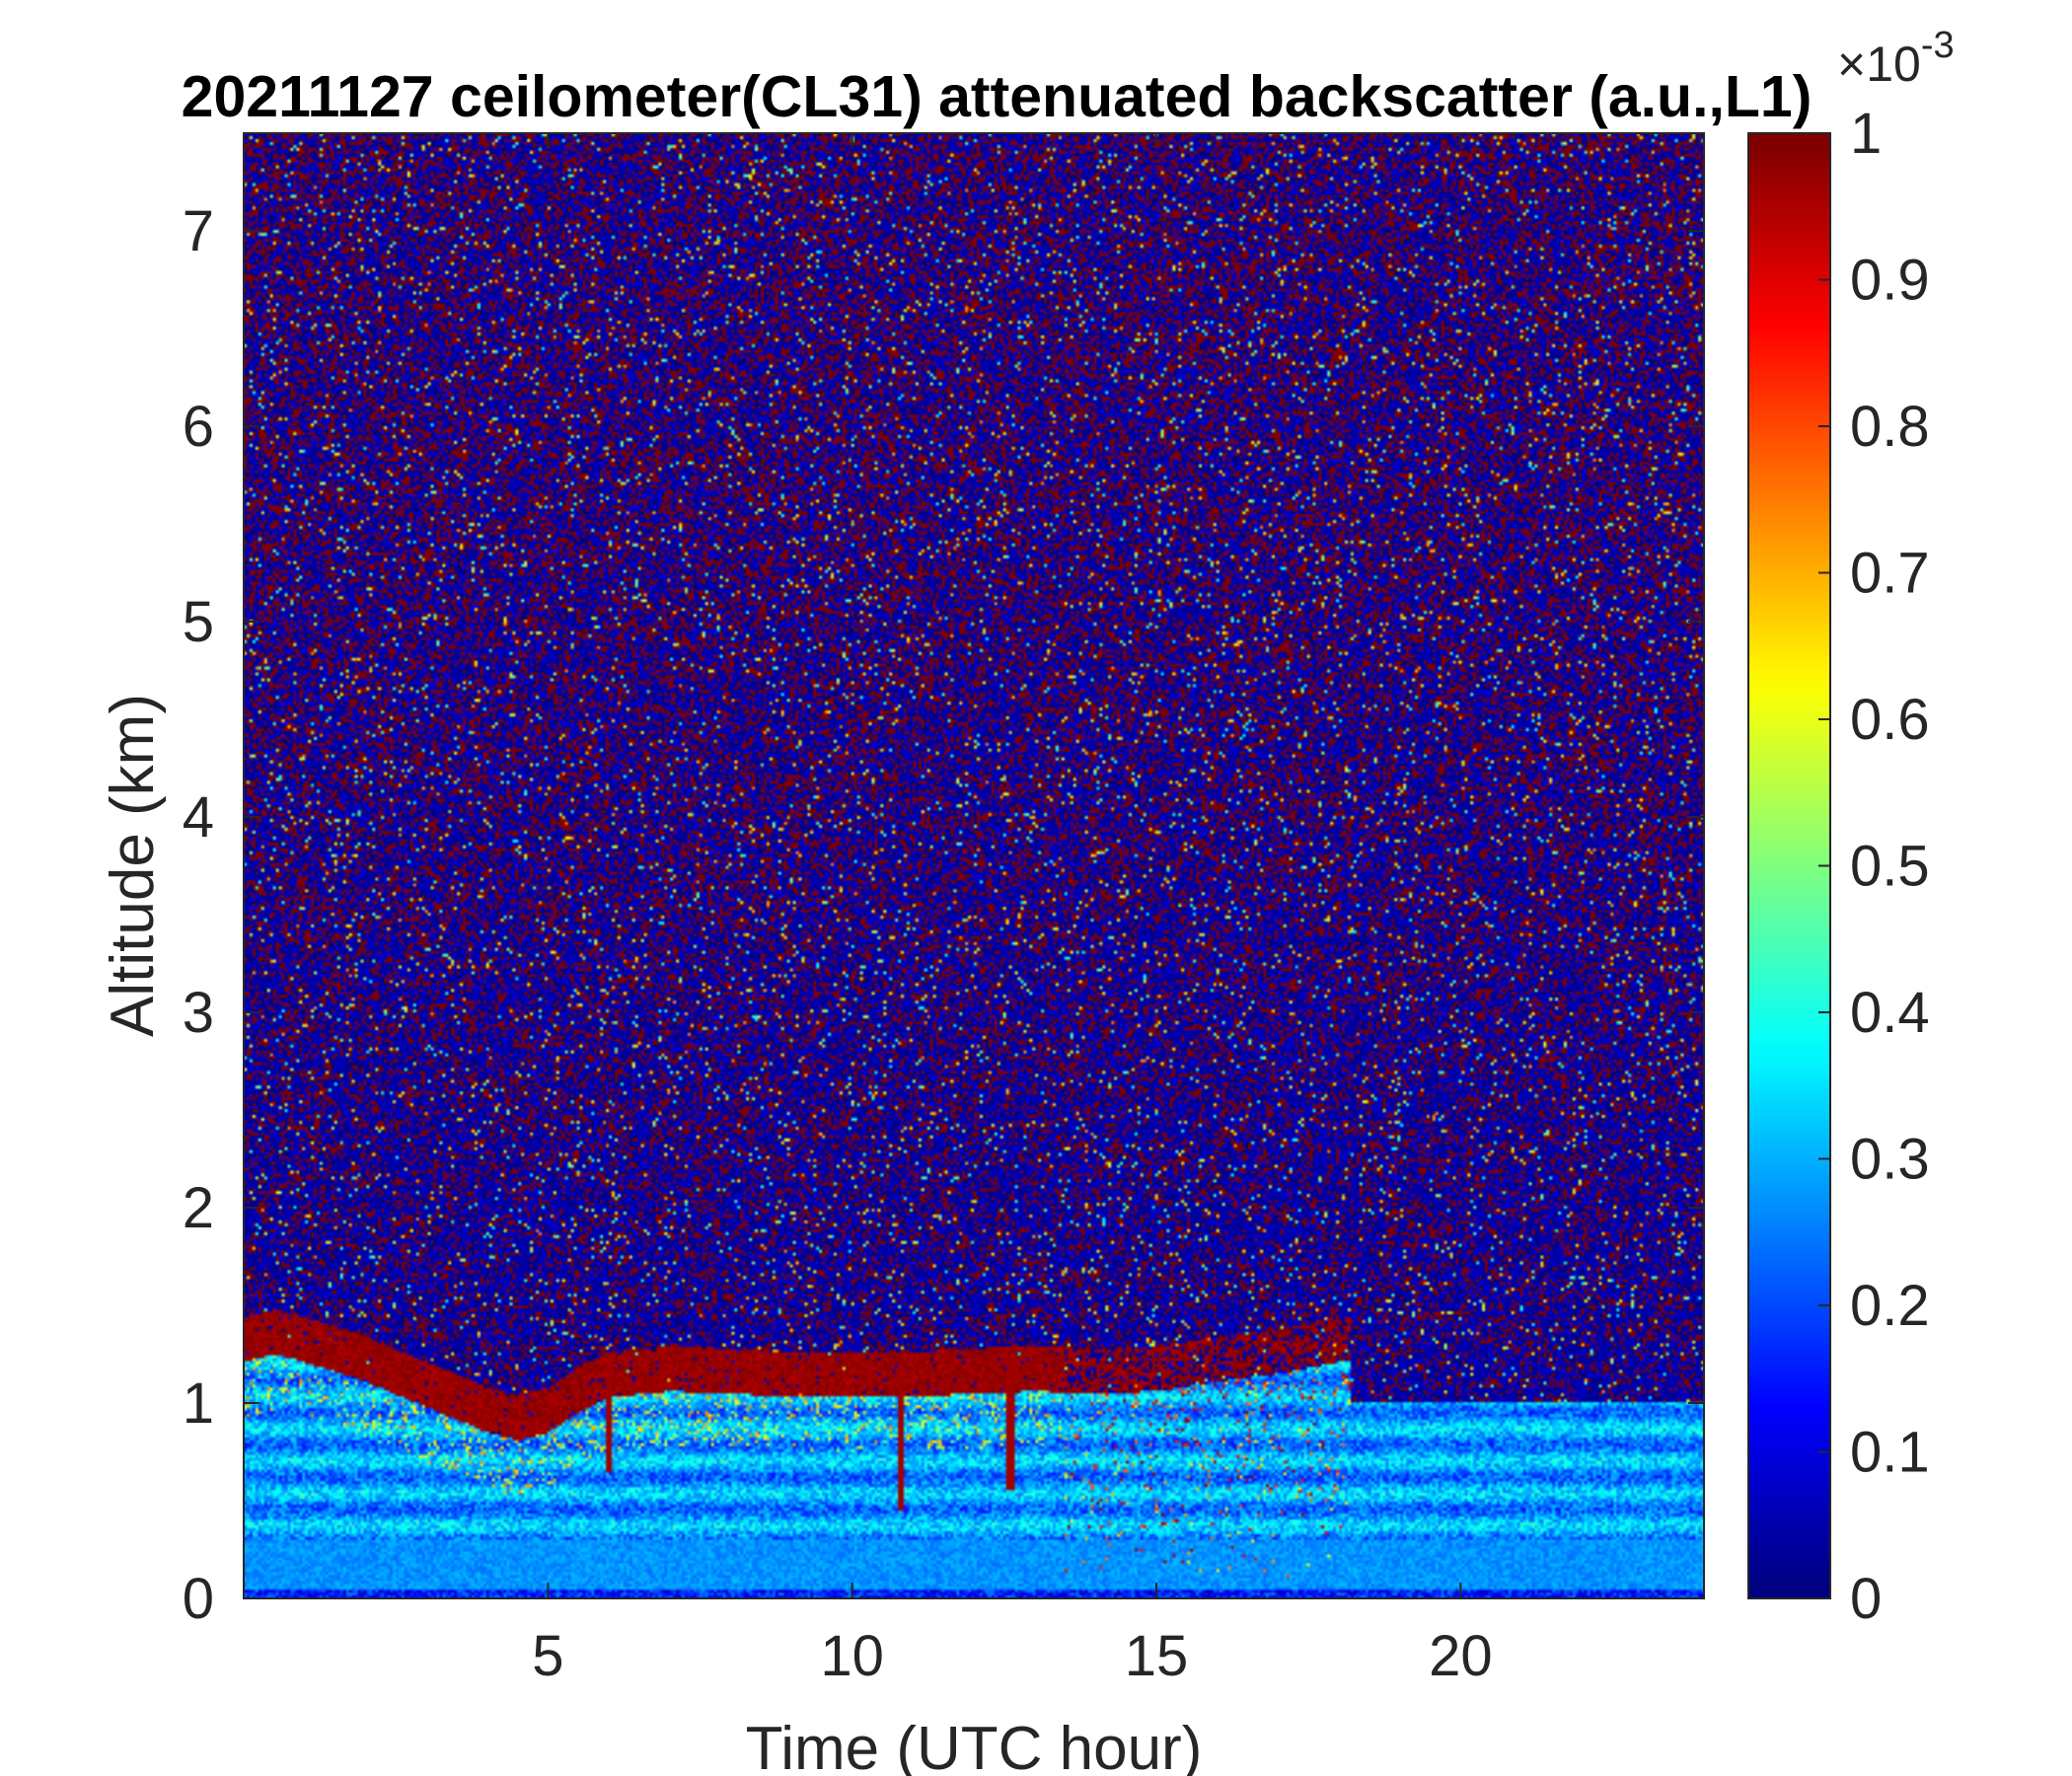  What do you see at coordinates (199, 1599) in the screenshot?
I see `y-tick-label: 0` at bounding box center [199, 1599].